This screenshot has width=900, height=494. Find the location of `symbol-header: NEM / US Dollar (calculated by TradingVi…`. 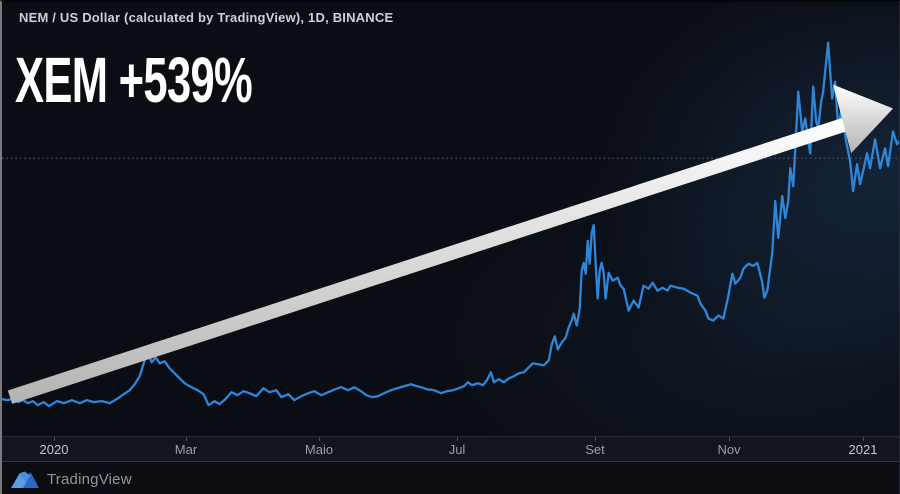

symbol-header: NEM / US Dollar (calculated by TradingVi… is located at coordinates (206, 17).